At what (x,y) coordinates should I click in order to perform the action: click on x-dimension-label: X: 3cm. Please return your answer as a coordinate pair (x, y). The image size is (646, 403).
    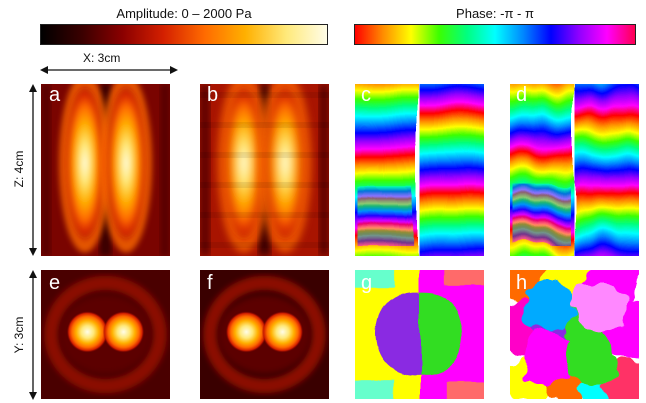
    Looking at the image, I should click on (102, 58).